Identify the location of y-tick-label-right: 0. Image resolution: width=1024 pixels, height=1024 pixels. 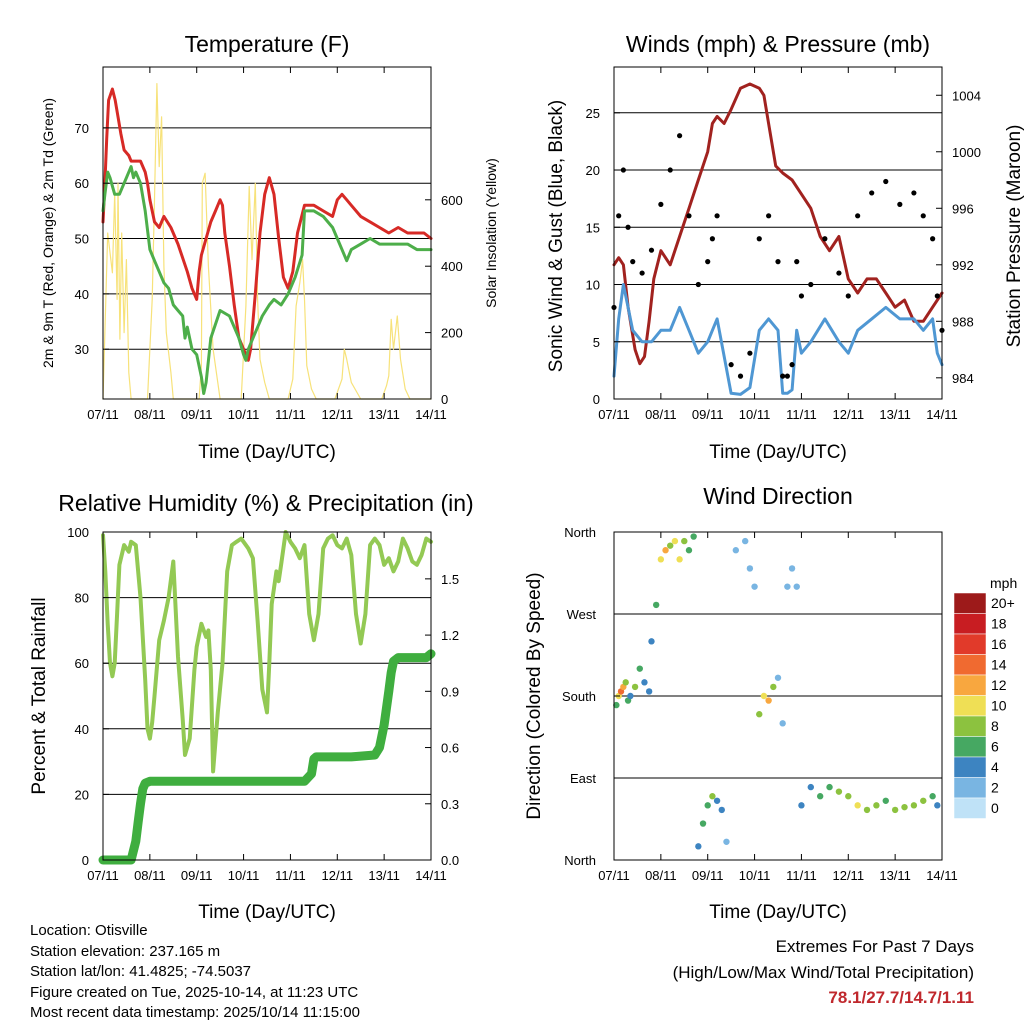
(444, 399).